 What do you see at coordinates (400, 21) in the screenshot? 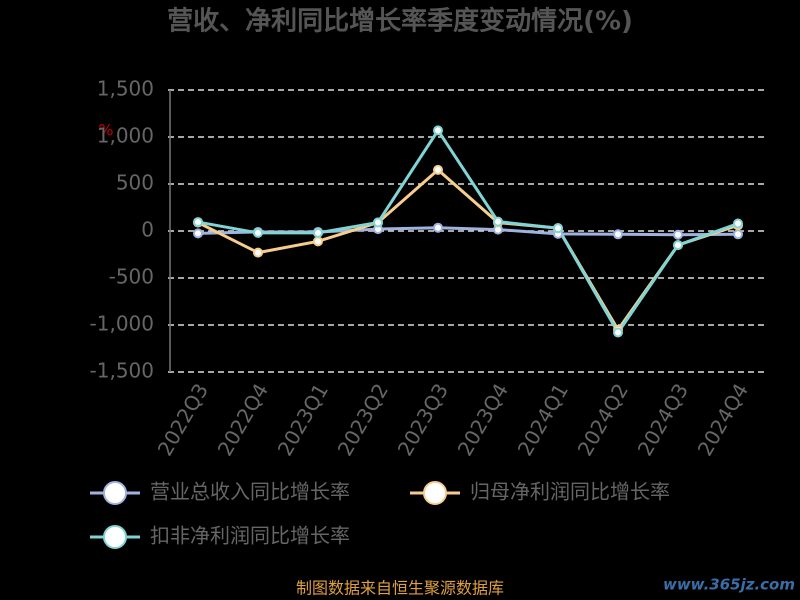
I see `chart-title: 营收、净利同比增长率季度变动情况(%)` at bounding box center [400, 21].